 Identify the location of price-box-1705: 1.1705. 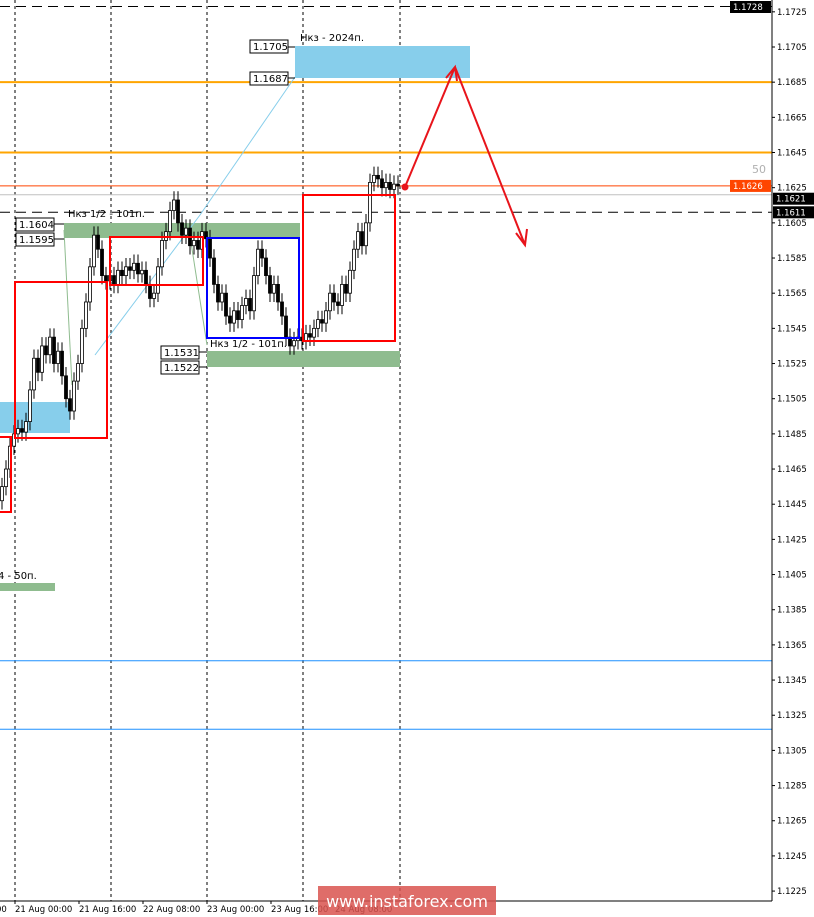
(272, 46).